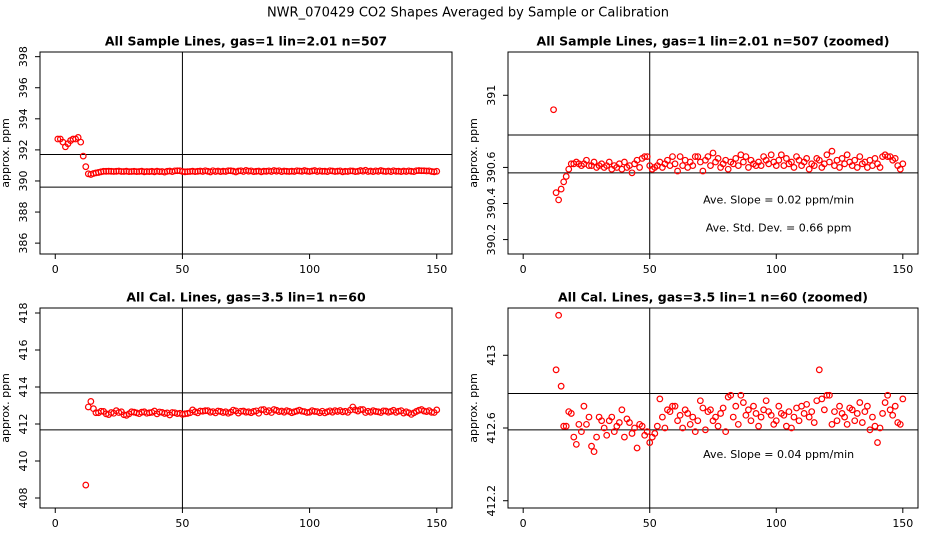  I want to click on y-tick-label: 391, so click(491, 95).